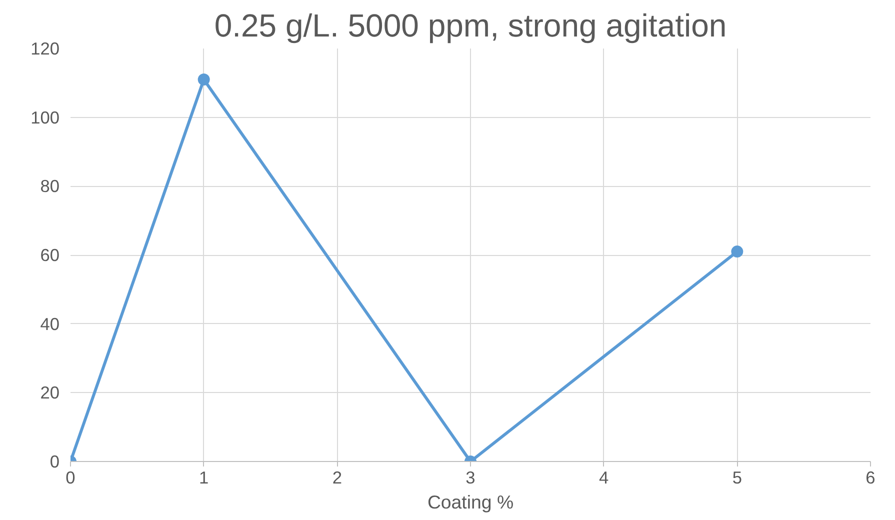  Describe the element at coordinates (470, 502) in the screenshot. I see `x-axis-title: Coating %` at that location.